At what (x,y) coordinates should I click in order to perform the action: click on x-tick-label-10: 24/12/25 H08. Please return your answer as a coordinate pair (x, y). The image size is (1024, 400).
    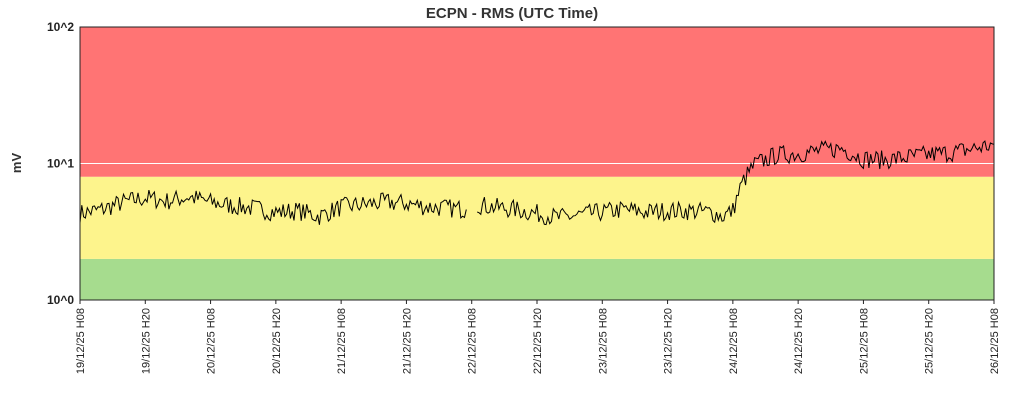
    Looking at the image, I should click on (734, 341).